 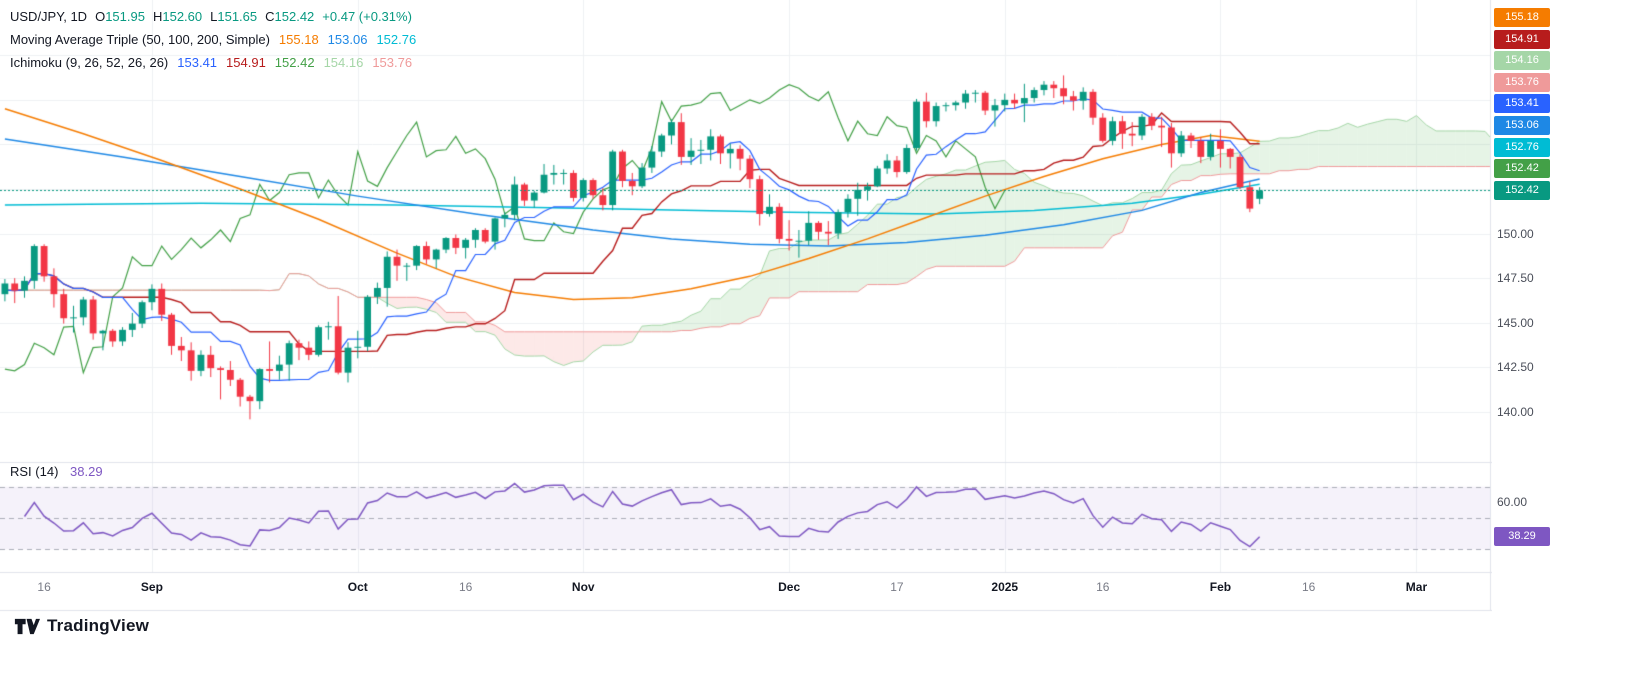 What do you see at coordinates (745, 587) in the screenshot?
I see `time-axis: 16 Sep Oct 16 Nov Dec 17 2025 16 Feb 16 Mar` at bounding box center [745, 587].